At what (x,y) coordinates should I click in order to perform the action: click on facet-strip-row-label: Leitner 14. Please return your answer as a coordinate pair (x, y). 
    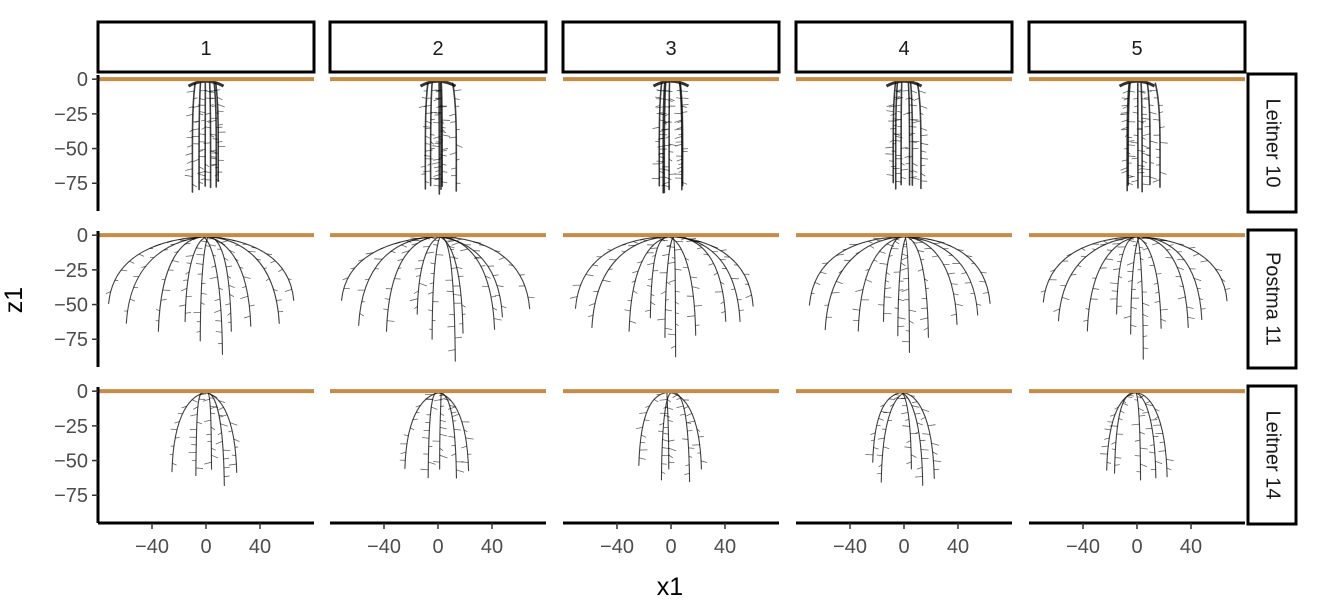
    Looking at the image, I should click on (1273, 455).